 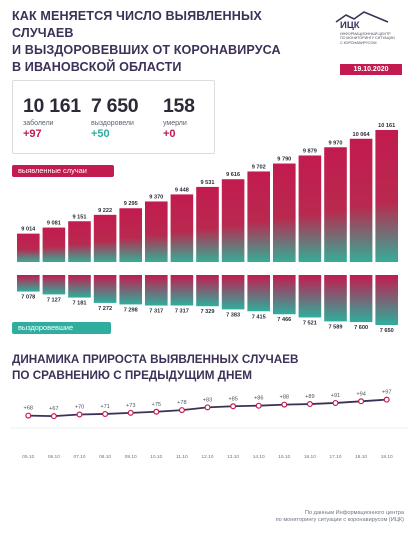 What do you see at coordinates (54, 224) in the screenshot?
I see `cases-value-label: 9 081` at bounding box center [54, 224].